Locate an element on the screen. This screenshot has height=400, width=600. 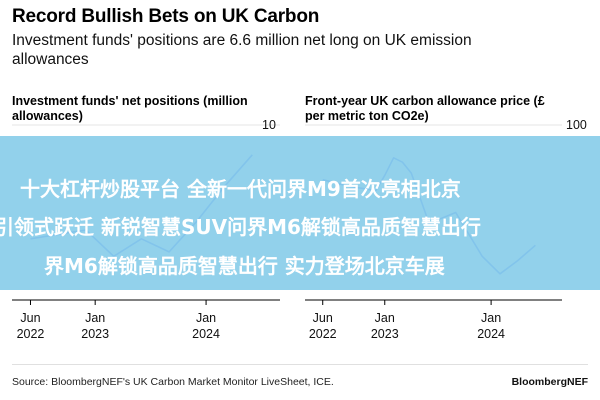
right-y-tick-label: 100 is located at coordinates (576, 125).